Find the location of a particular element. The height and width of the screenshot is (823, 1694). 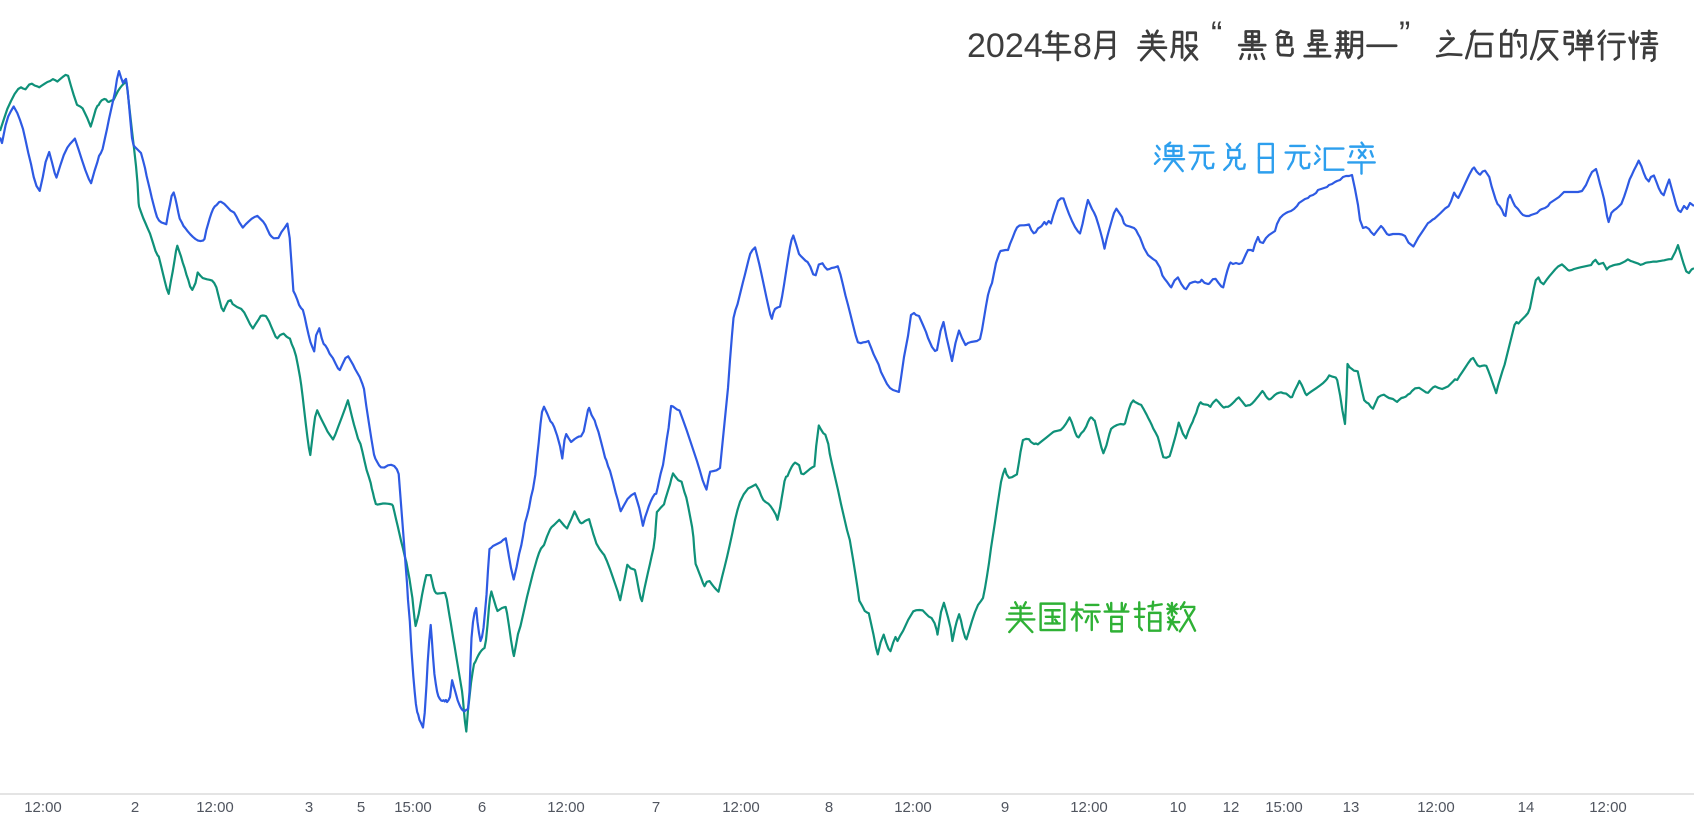

svg-text: 5 is located at coordinates (361, 807).